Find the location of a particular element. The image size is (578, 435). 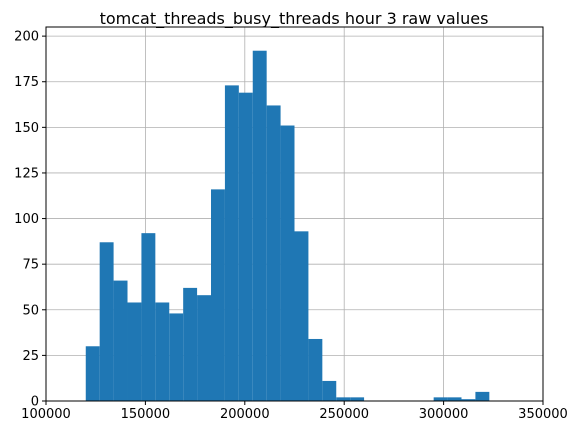

y-tick-label: 175 is located at coordinates (26, 82).